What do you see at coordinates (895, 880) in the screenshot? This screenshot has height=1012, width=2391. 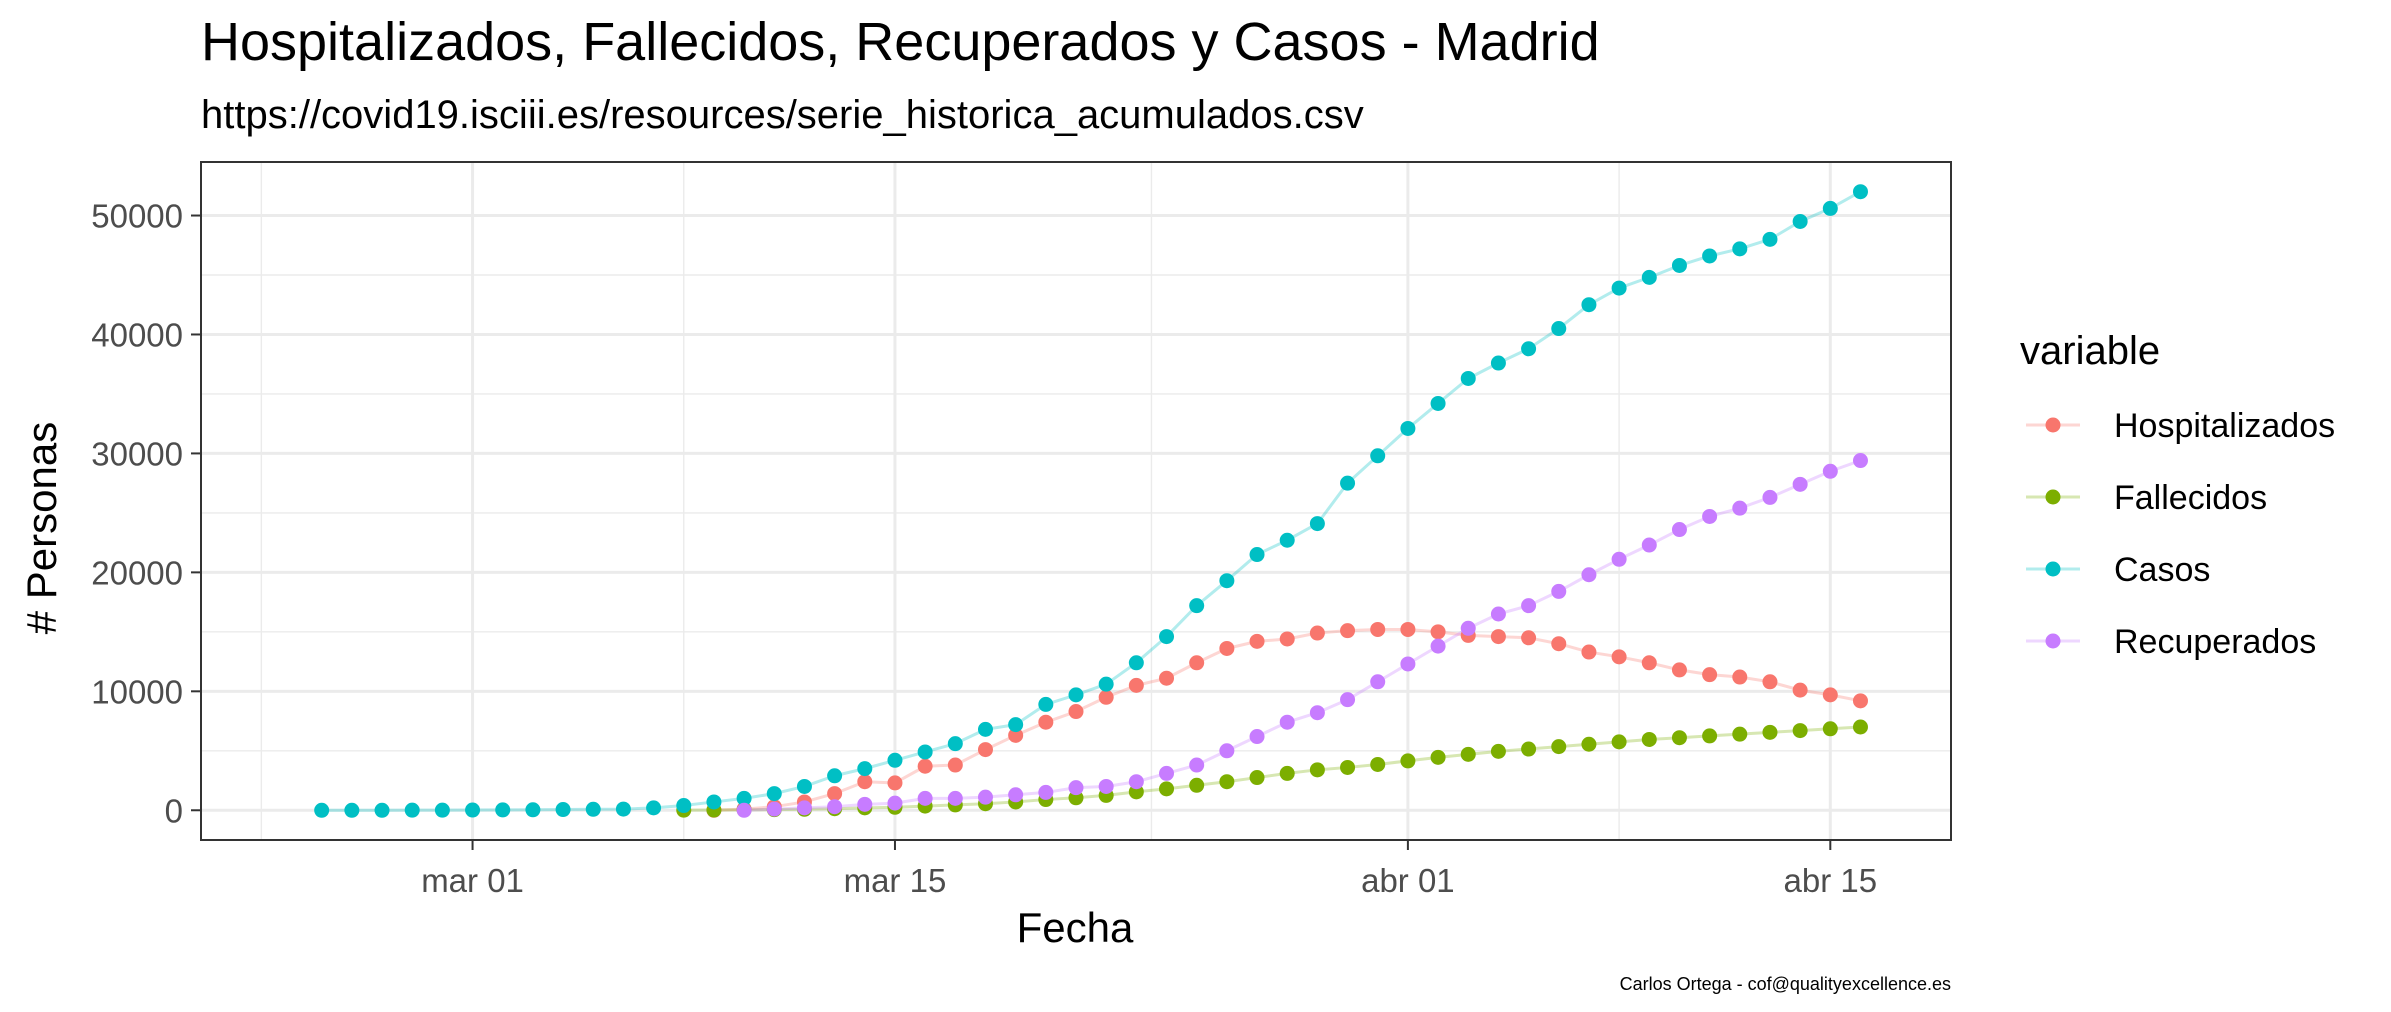 I see `x-tick-label: mar 15` at bounding box center [895, 880].